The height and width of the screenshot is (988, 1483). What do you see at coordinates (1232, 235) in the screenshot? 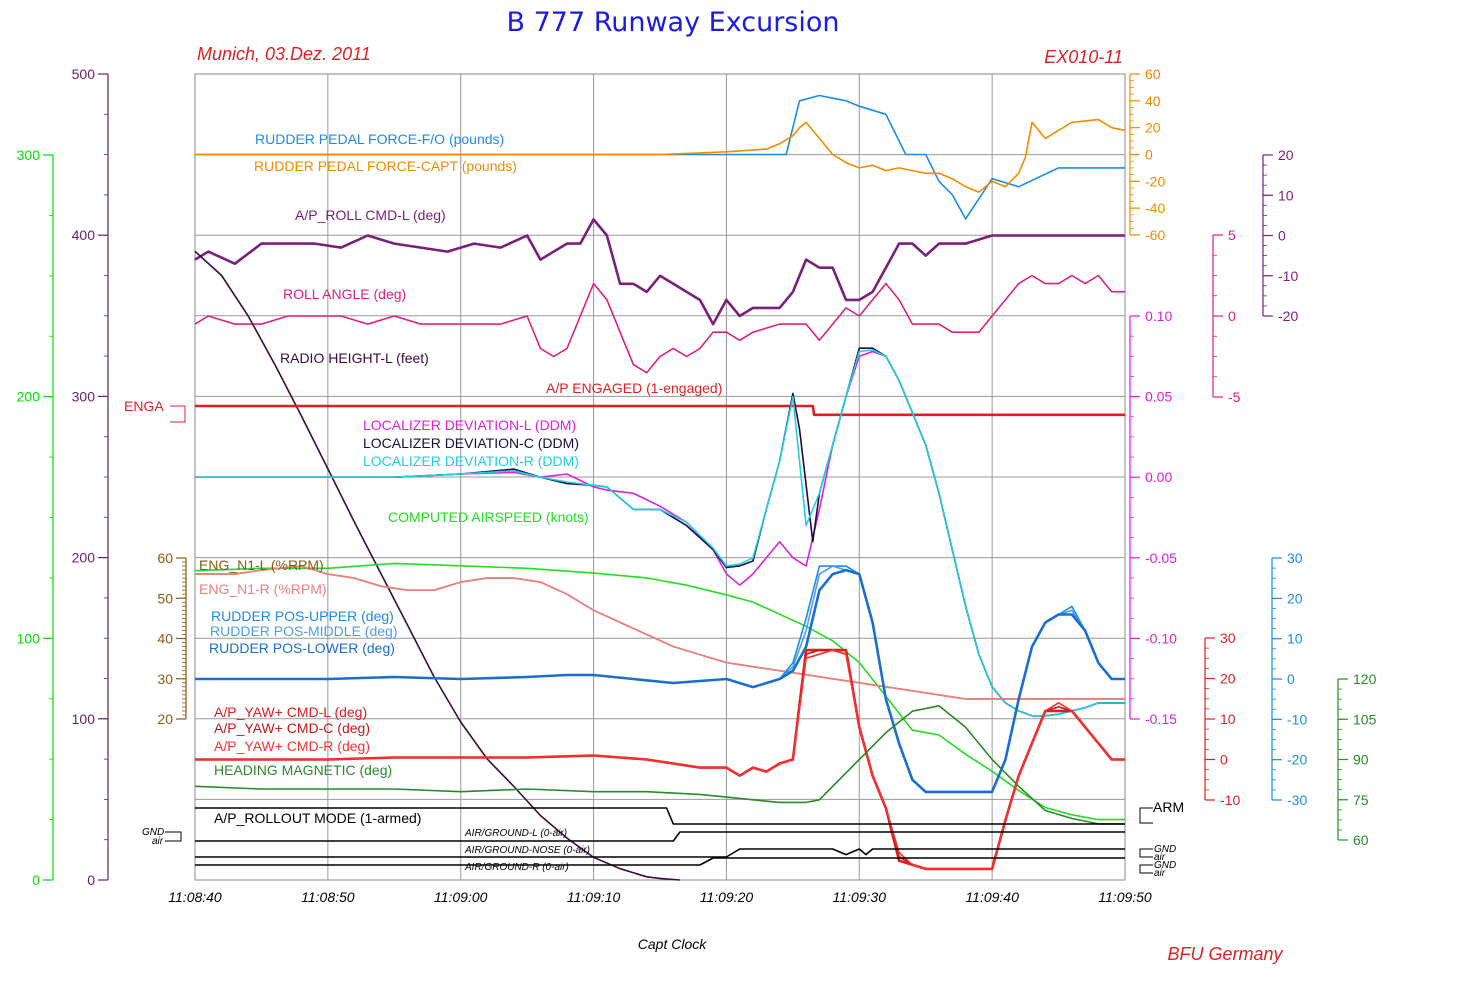
I see `axis-tick-label: 5` at bounding box center [1232, 235].